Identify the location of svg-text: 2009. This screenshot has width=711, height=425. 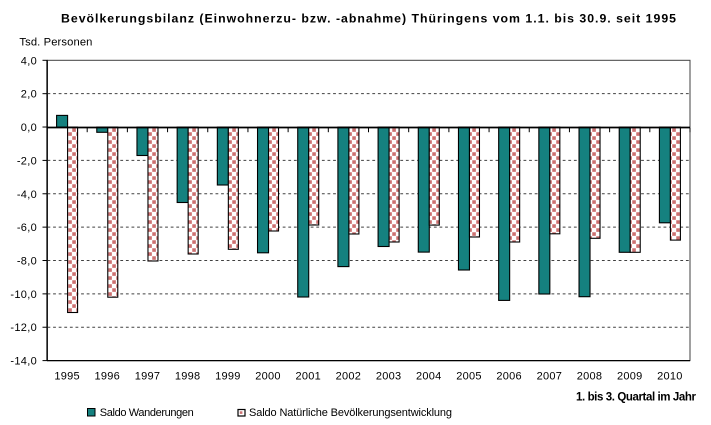
(629, 376).